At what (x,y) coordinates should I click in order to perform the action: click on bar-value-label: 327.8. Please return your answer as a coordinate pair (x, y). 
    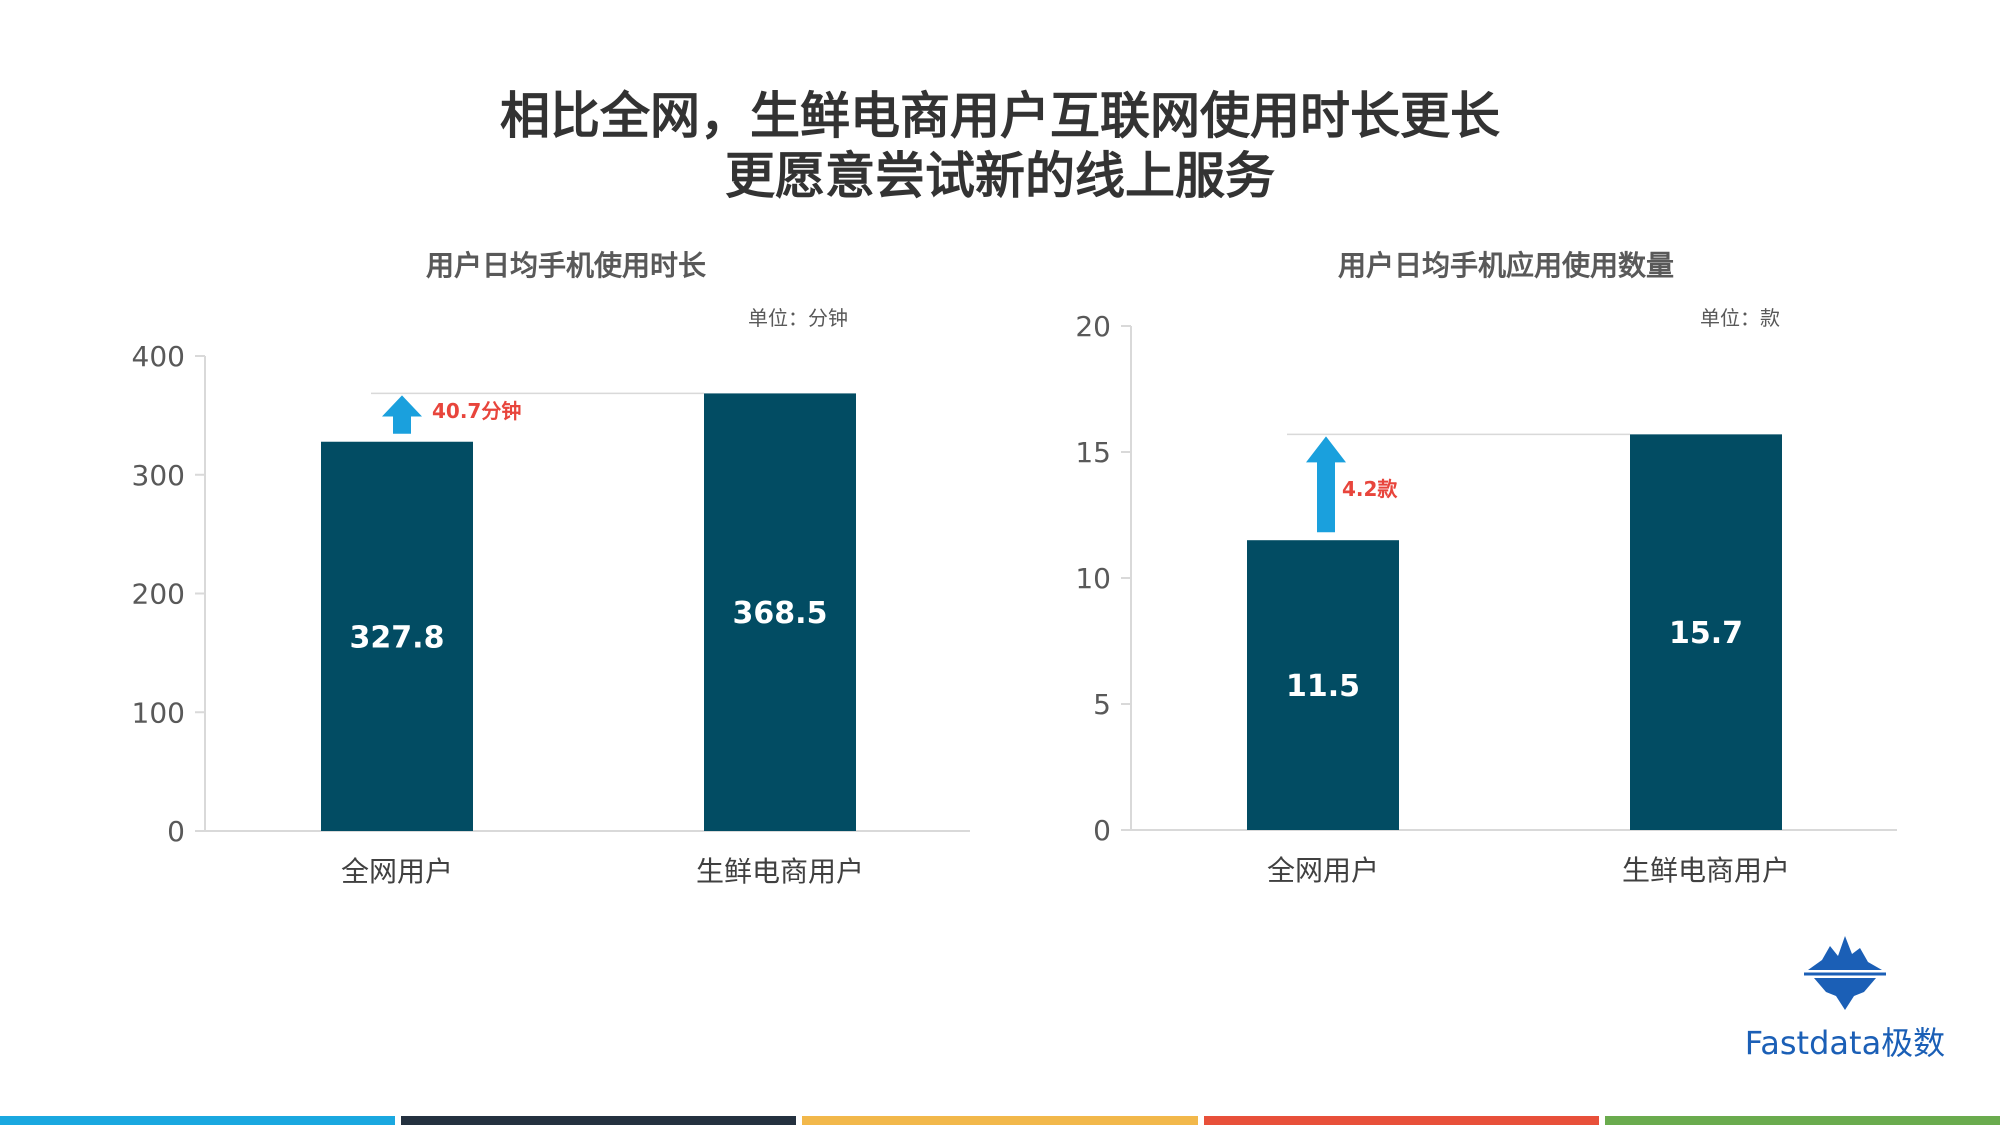
    Looking at the image, I should click on (397, 637).